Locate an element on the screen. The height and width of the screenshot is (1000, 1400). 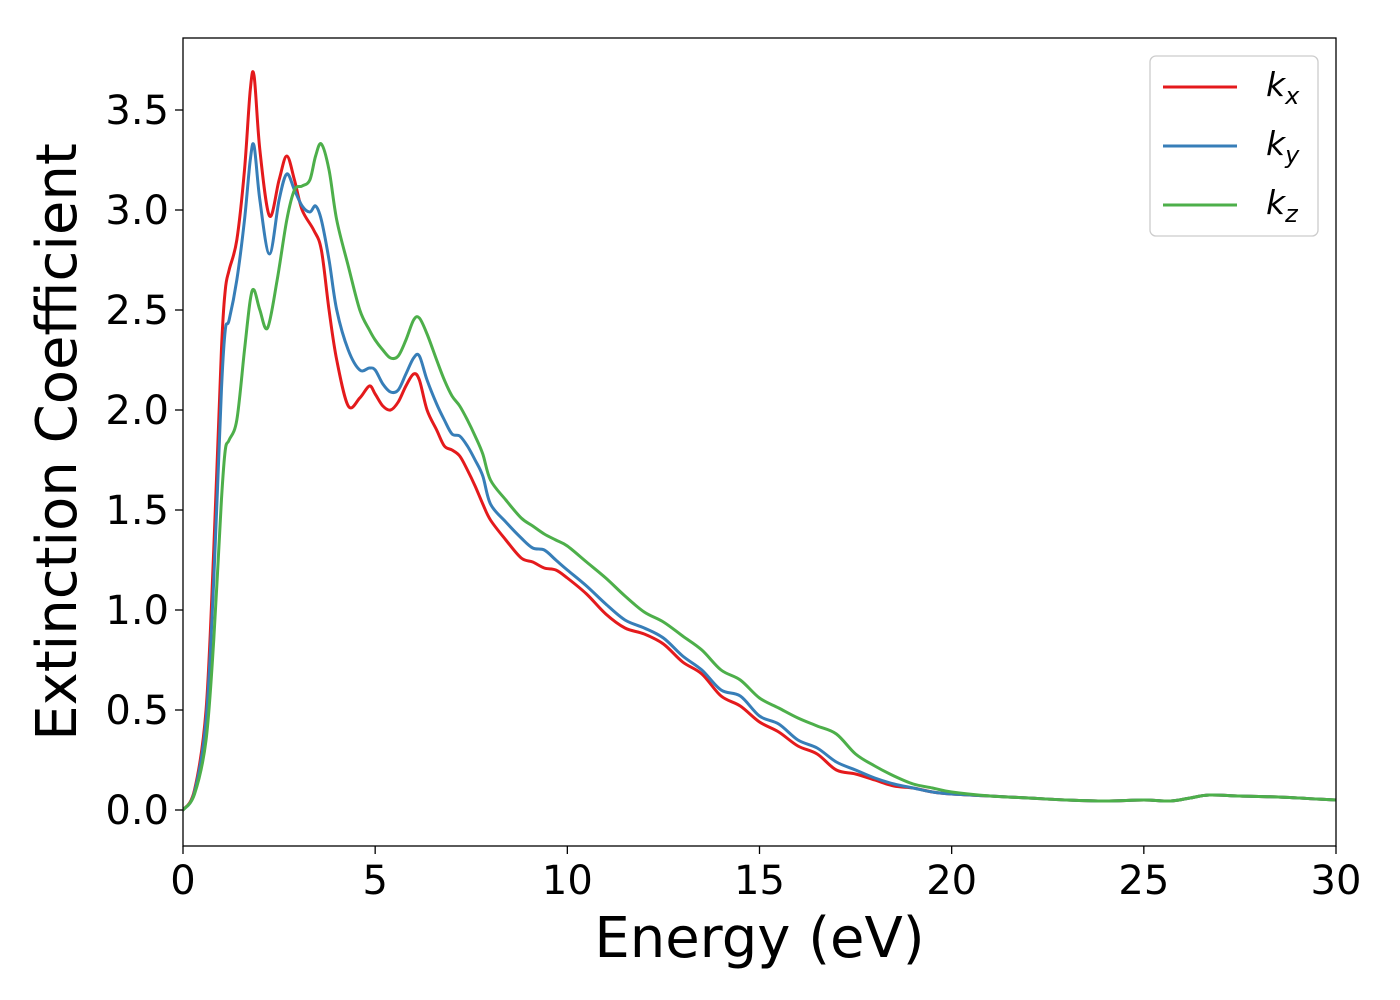
legend-label-sub: z is located at coordinates (1291, 214).